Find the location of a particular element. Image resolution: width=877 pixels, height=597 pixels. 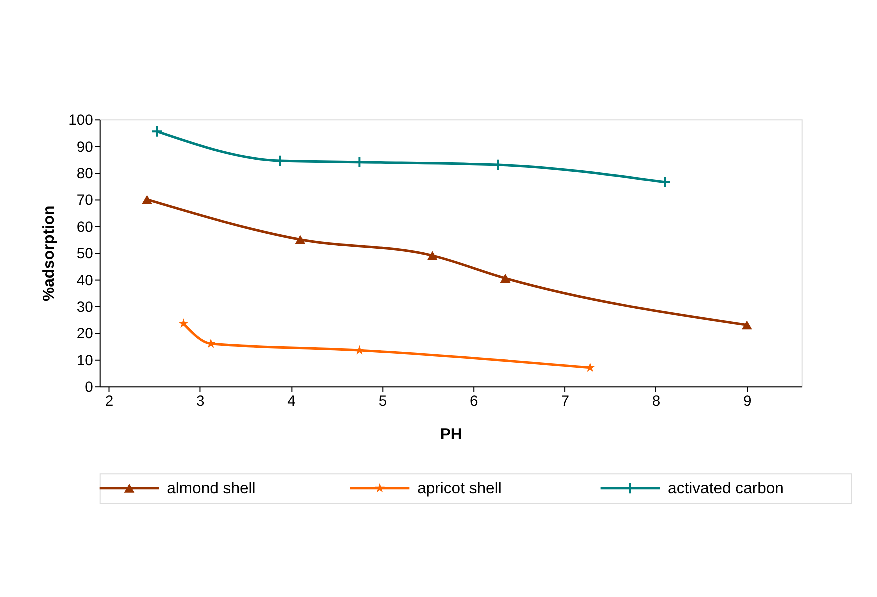

y-tick-label: 0 is located at coordinates (89, 388).